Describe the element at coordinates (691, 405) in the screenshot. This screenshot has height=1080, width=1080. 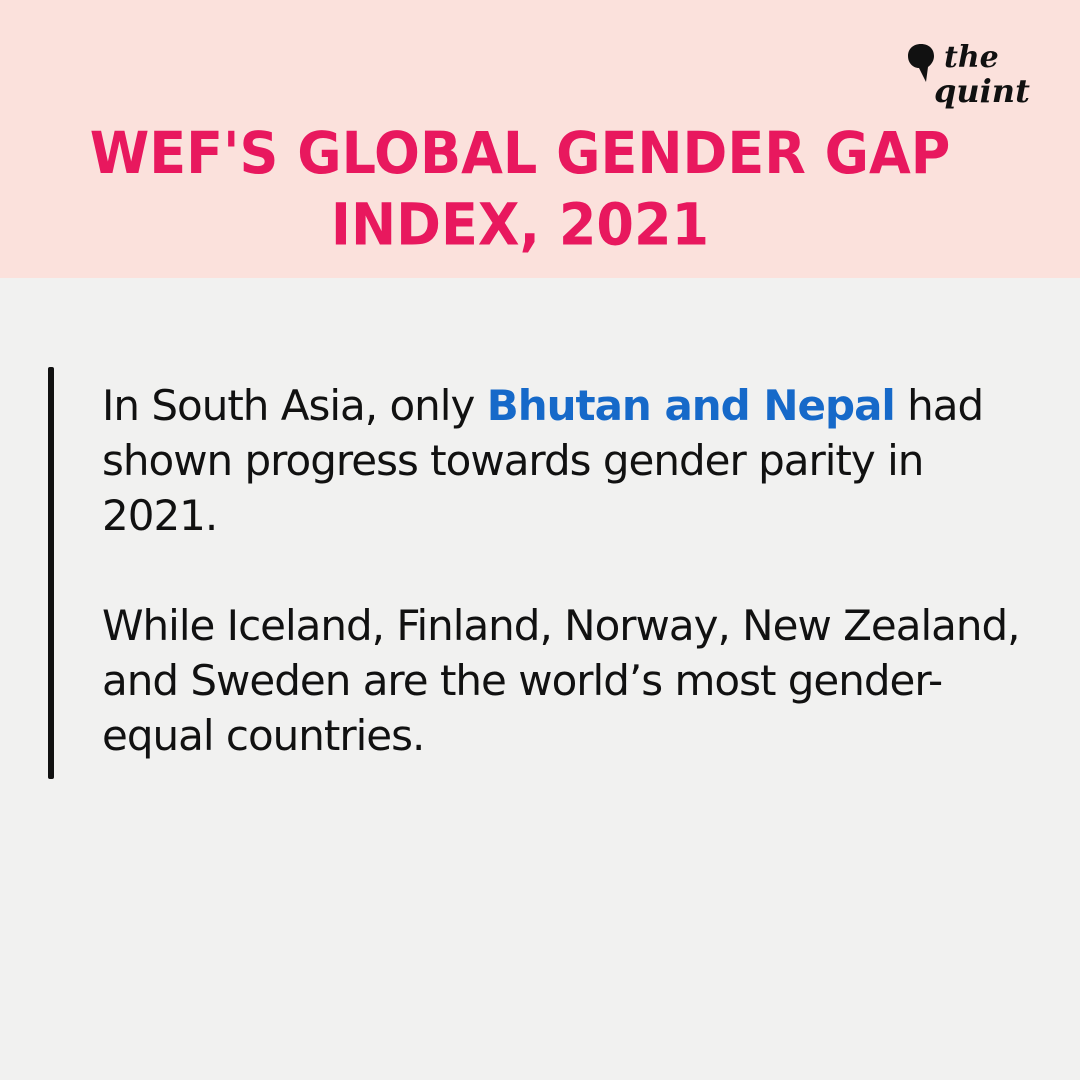
I see `highlighted-countries: Bhutan and Nepal` at that location.